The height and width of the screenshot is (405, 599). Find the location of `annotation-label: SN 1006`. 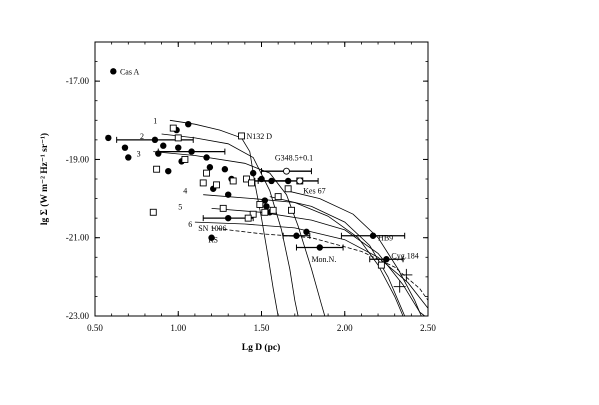

annotation-label: SN 1006 is located at coordinates (212, 228).